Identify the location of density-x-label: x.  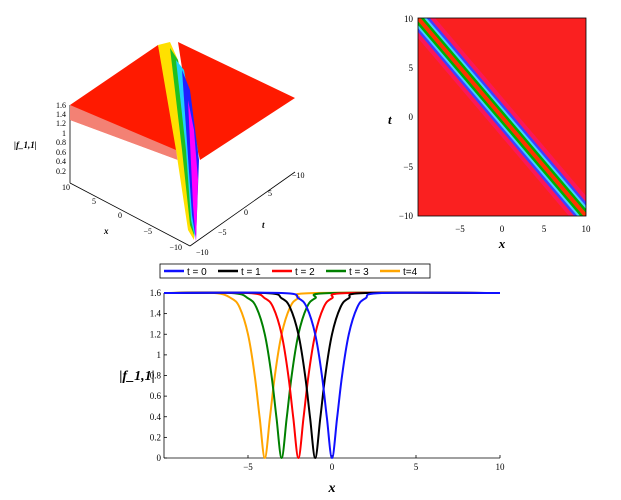
(502, 243).